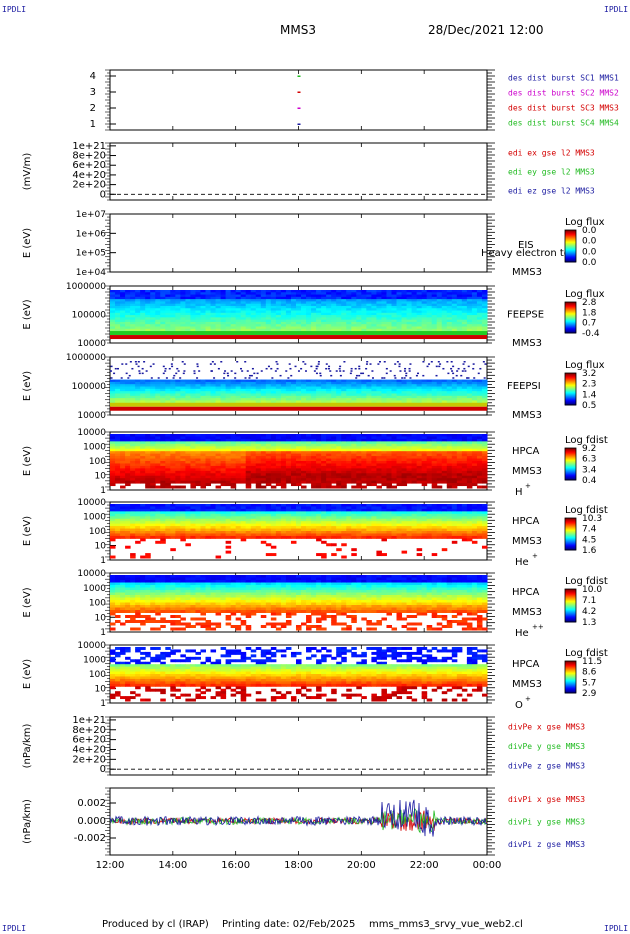 The height and width of the screenshot is (934, 630). What do you see at coordinates (524, 386) in the screenshot?
I see `instrument-label: FEEPSI` at bounding box center [524, 386].